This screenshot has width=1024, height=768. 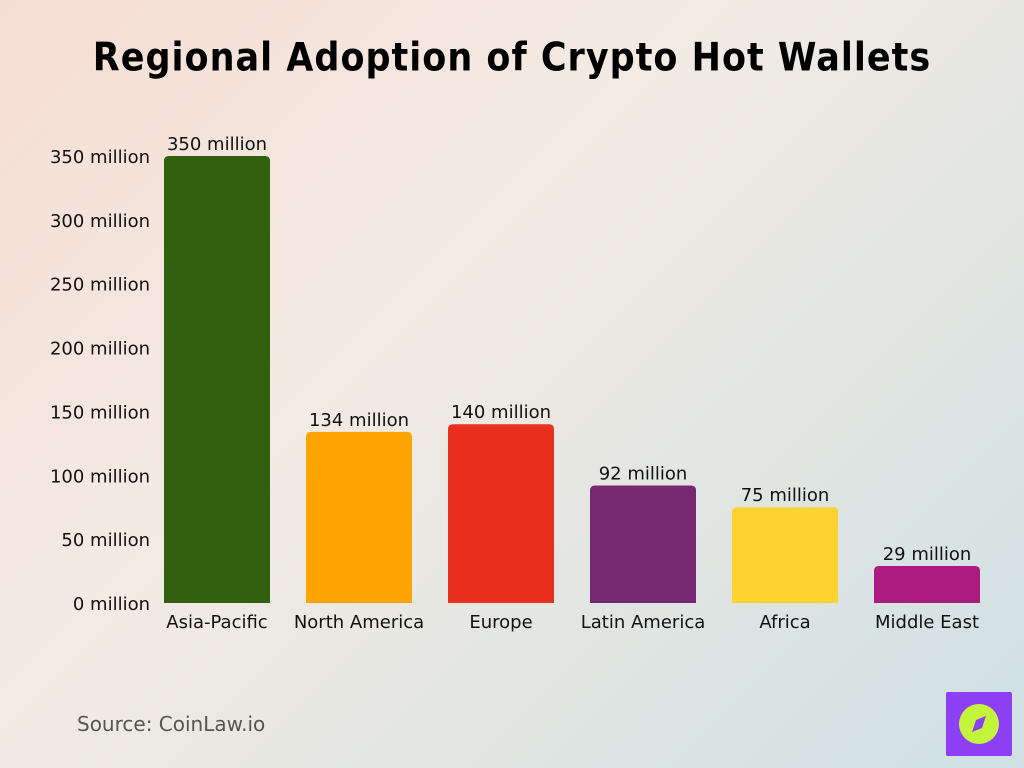 What do you see at coordinates (785, 495) in the screenshot?
I see `data-label: 75 million` at bounding box center [785, 495].